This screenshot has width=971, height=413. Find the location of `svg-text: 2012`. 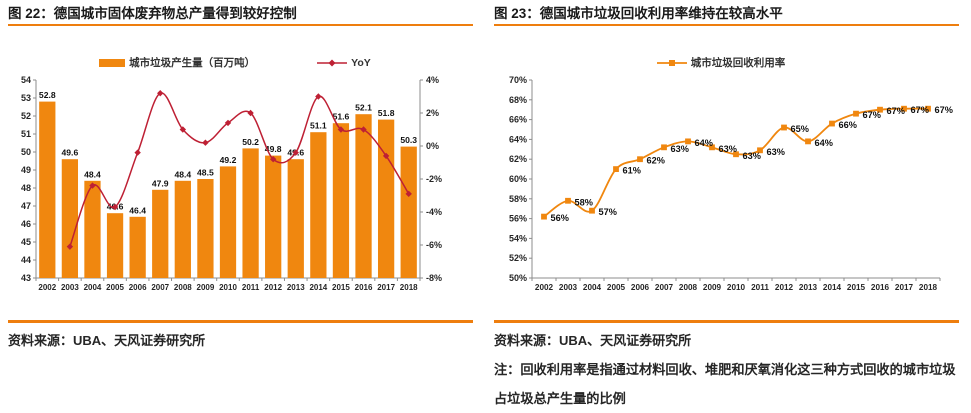

svg-text: 2012 is located at coordinates (784, 287).